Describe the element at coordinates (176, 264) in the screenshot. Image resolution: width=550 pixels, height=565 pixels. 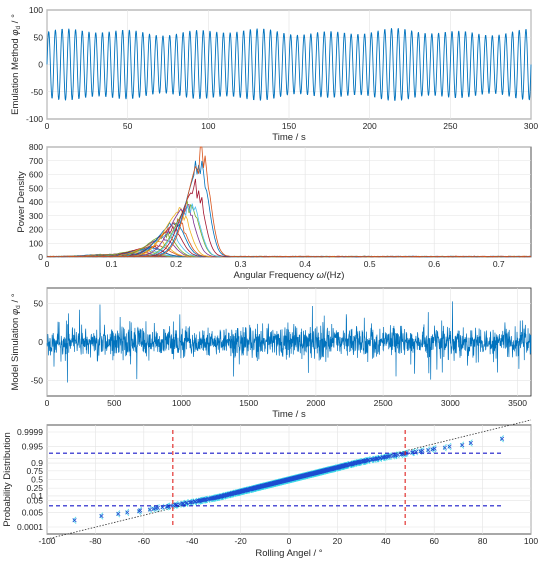
I see `panel2-xtick-label: 0.2` at that location.